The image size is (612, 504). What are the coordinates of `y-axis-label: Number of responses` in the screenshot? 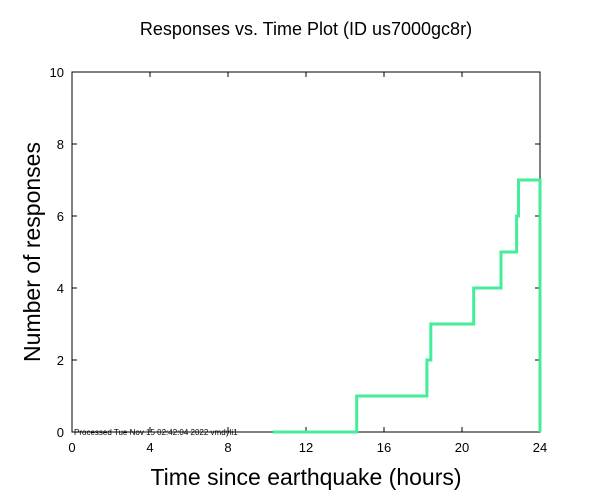 It's located at (32, 252).